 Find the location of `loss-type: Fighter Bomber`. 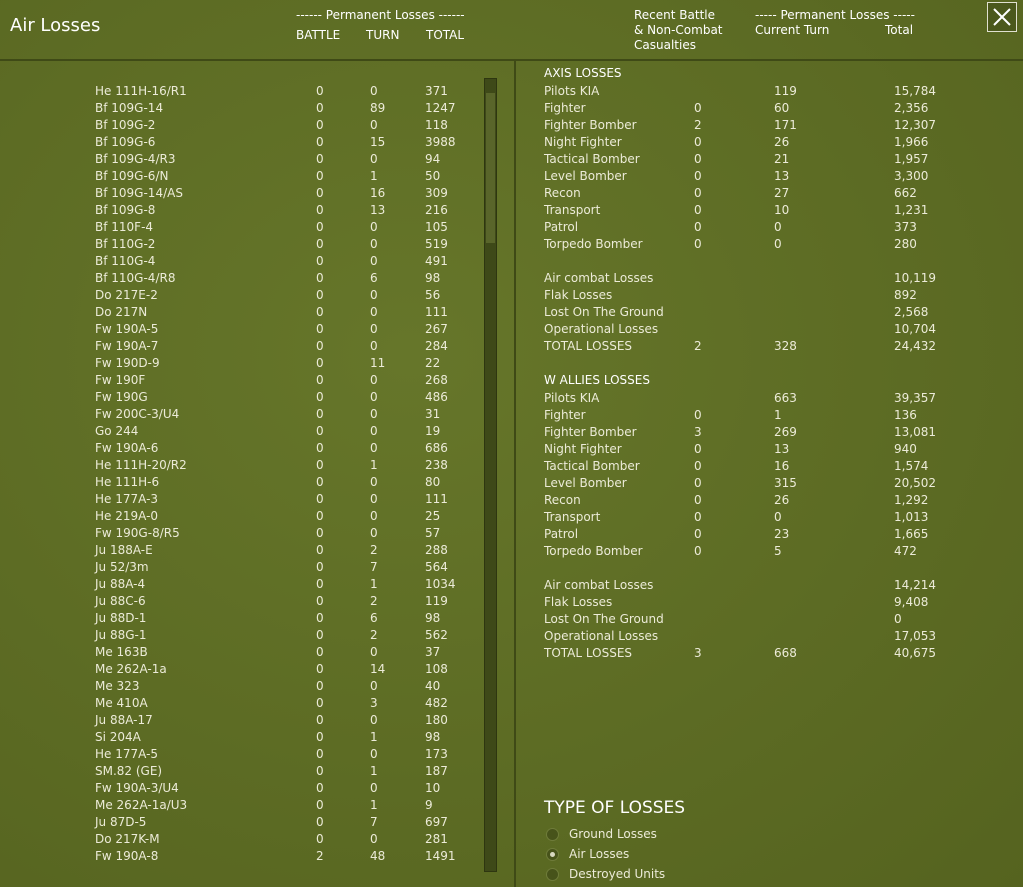

loss-type: Fighter Bomber is located at coordinates (590, 125).